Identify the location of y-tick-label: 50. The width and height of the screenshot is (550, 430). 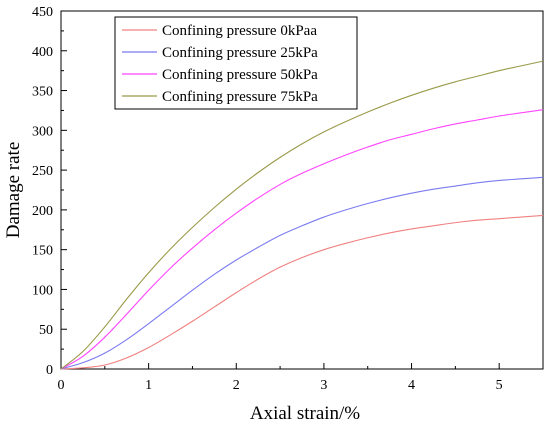
(46, 330).